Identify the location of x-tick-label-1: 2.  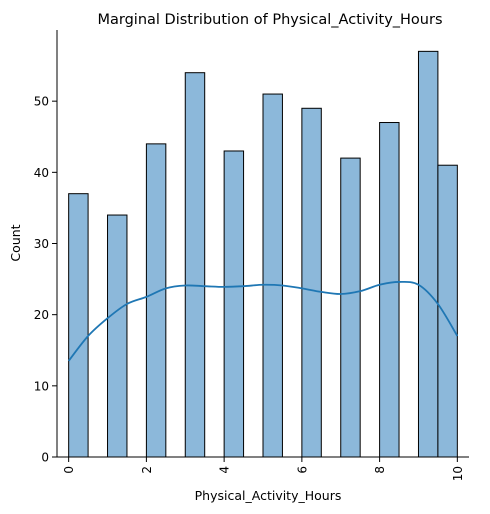
(147, 470).